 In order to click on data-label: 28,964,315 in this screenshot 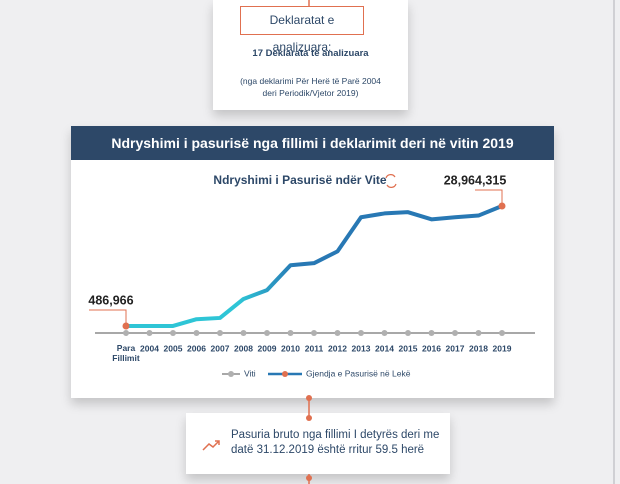, I will do `click(475, 180)`.